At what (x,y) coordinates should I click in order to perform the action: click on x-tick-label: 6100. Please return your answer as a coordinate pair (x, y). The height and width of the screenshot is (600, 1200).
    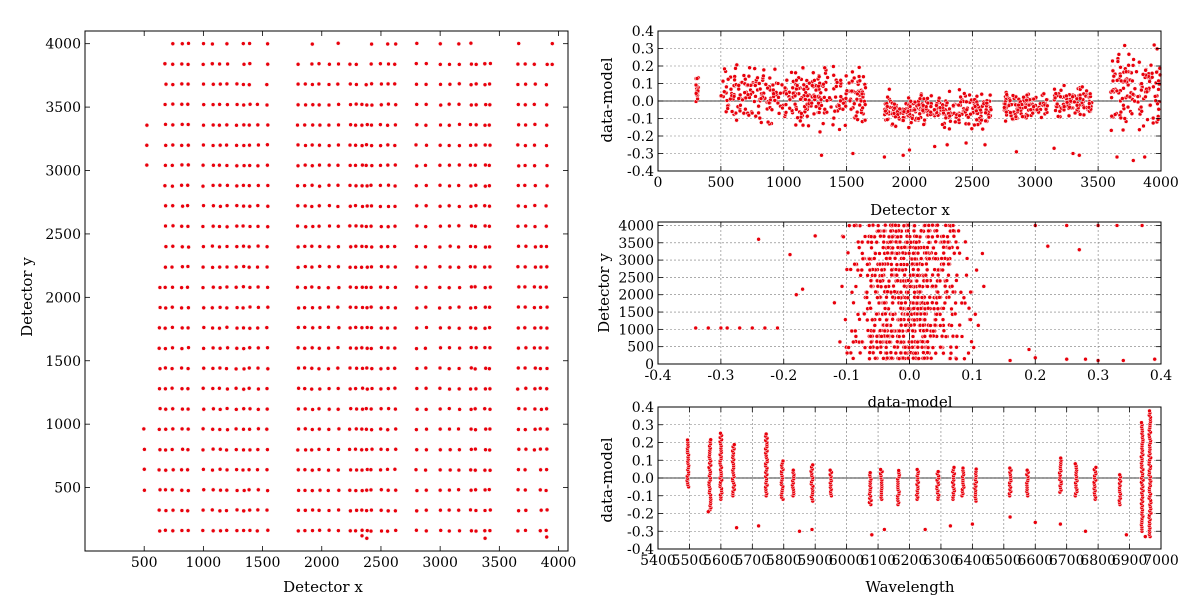
    Looking at the image, I should click on (878, 561).